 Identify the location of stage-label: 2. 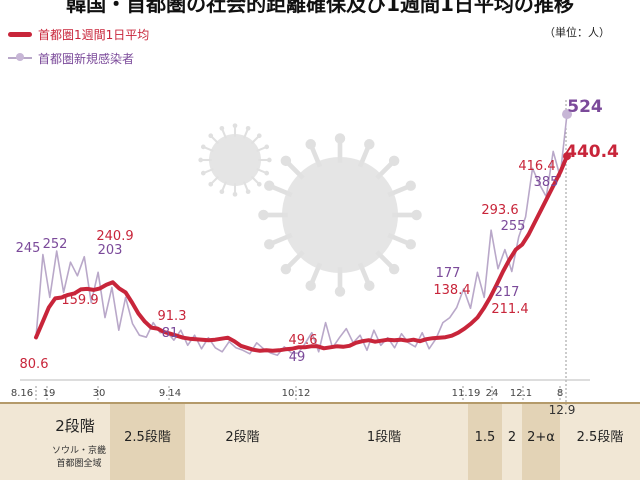
(512, 437).